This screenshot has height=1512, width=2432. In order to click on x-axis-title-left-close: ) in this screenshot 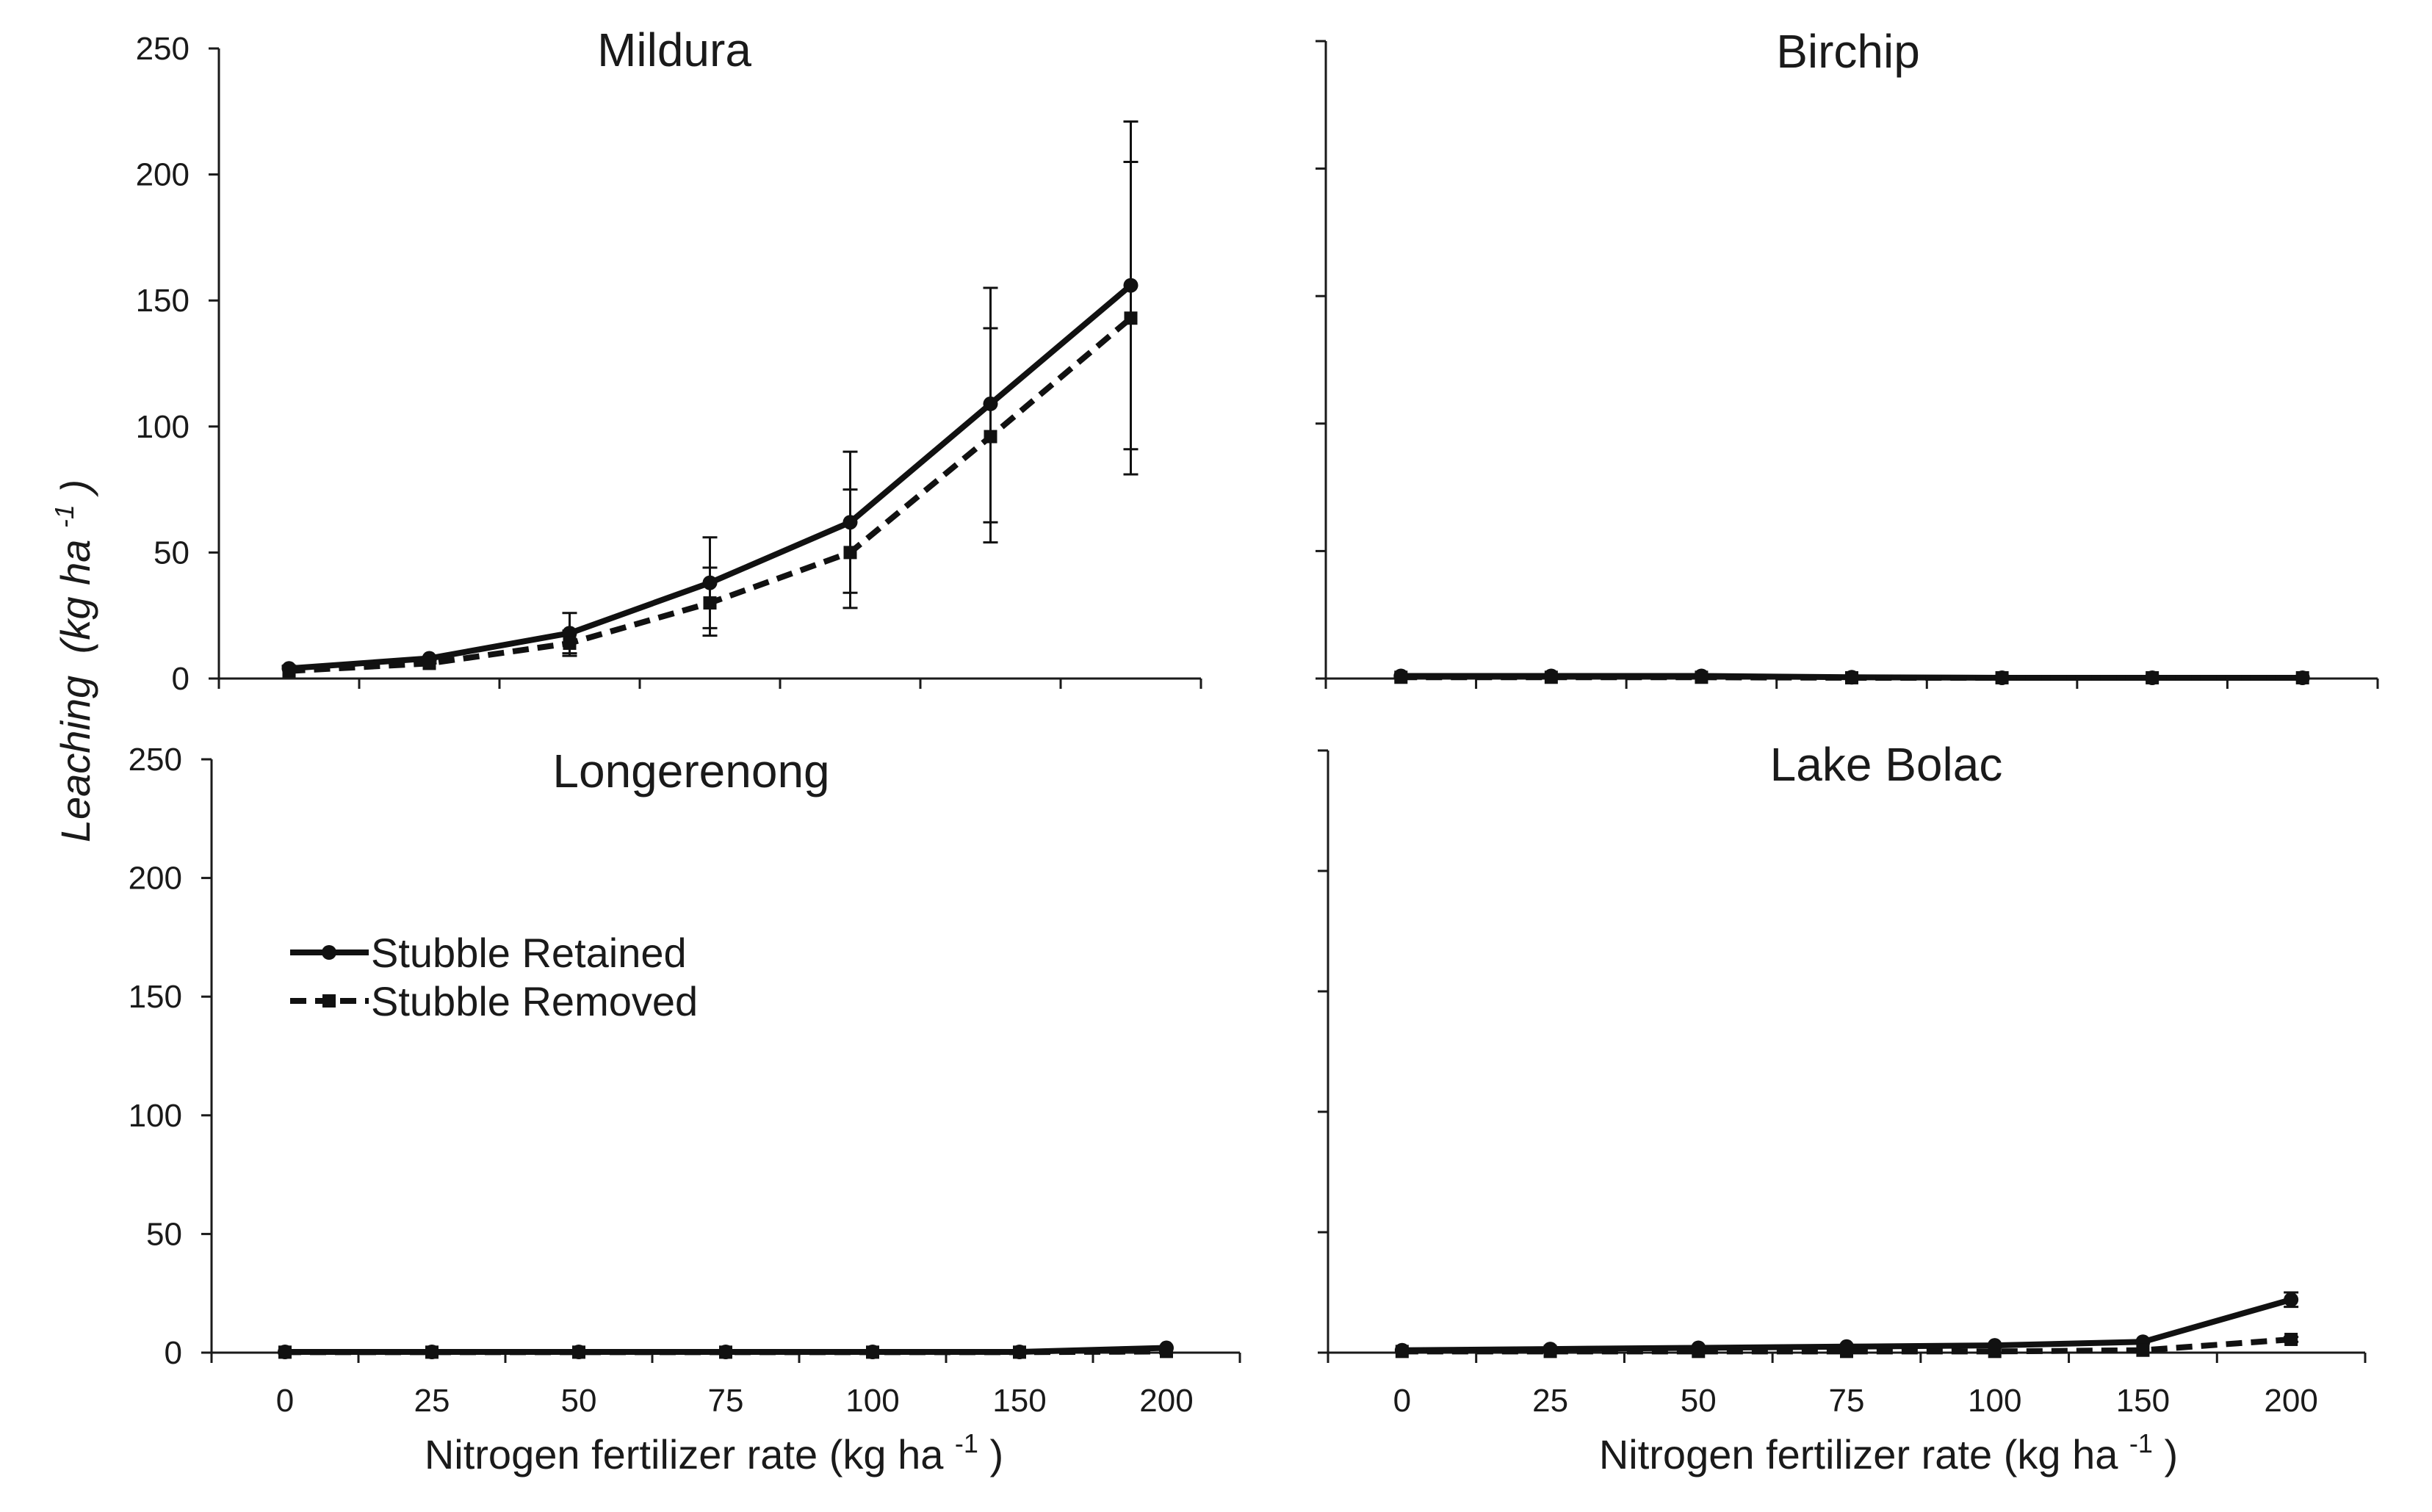, I will do `click(997, 1454)`.